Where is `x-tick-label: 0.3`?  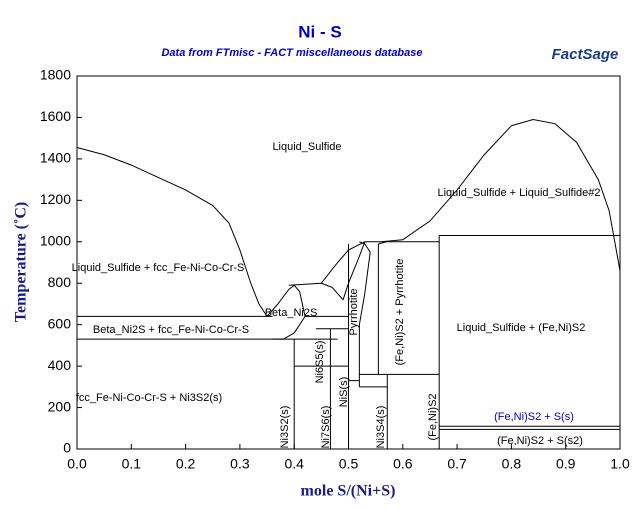 x-tick-label: 0.3 is located at coordinates (240, 464).